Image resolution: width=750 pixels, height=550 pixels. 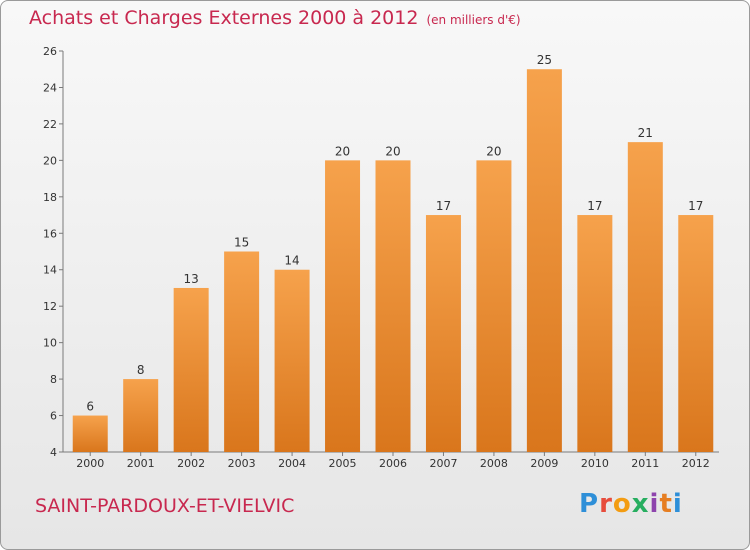 What do you see at coordinates (50, 87) in the screenshot?
I see `y-tick-label: 24` at bounding box center [50, 87].